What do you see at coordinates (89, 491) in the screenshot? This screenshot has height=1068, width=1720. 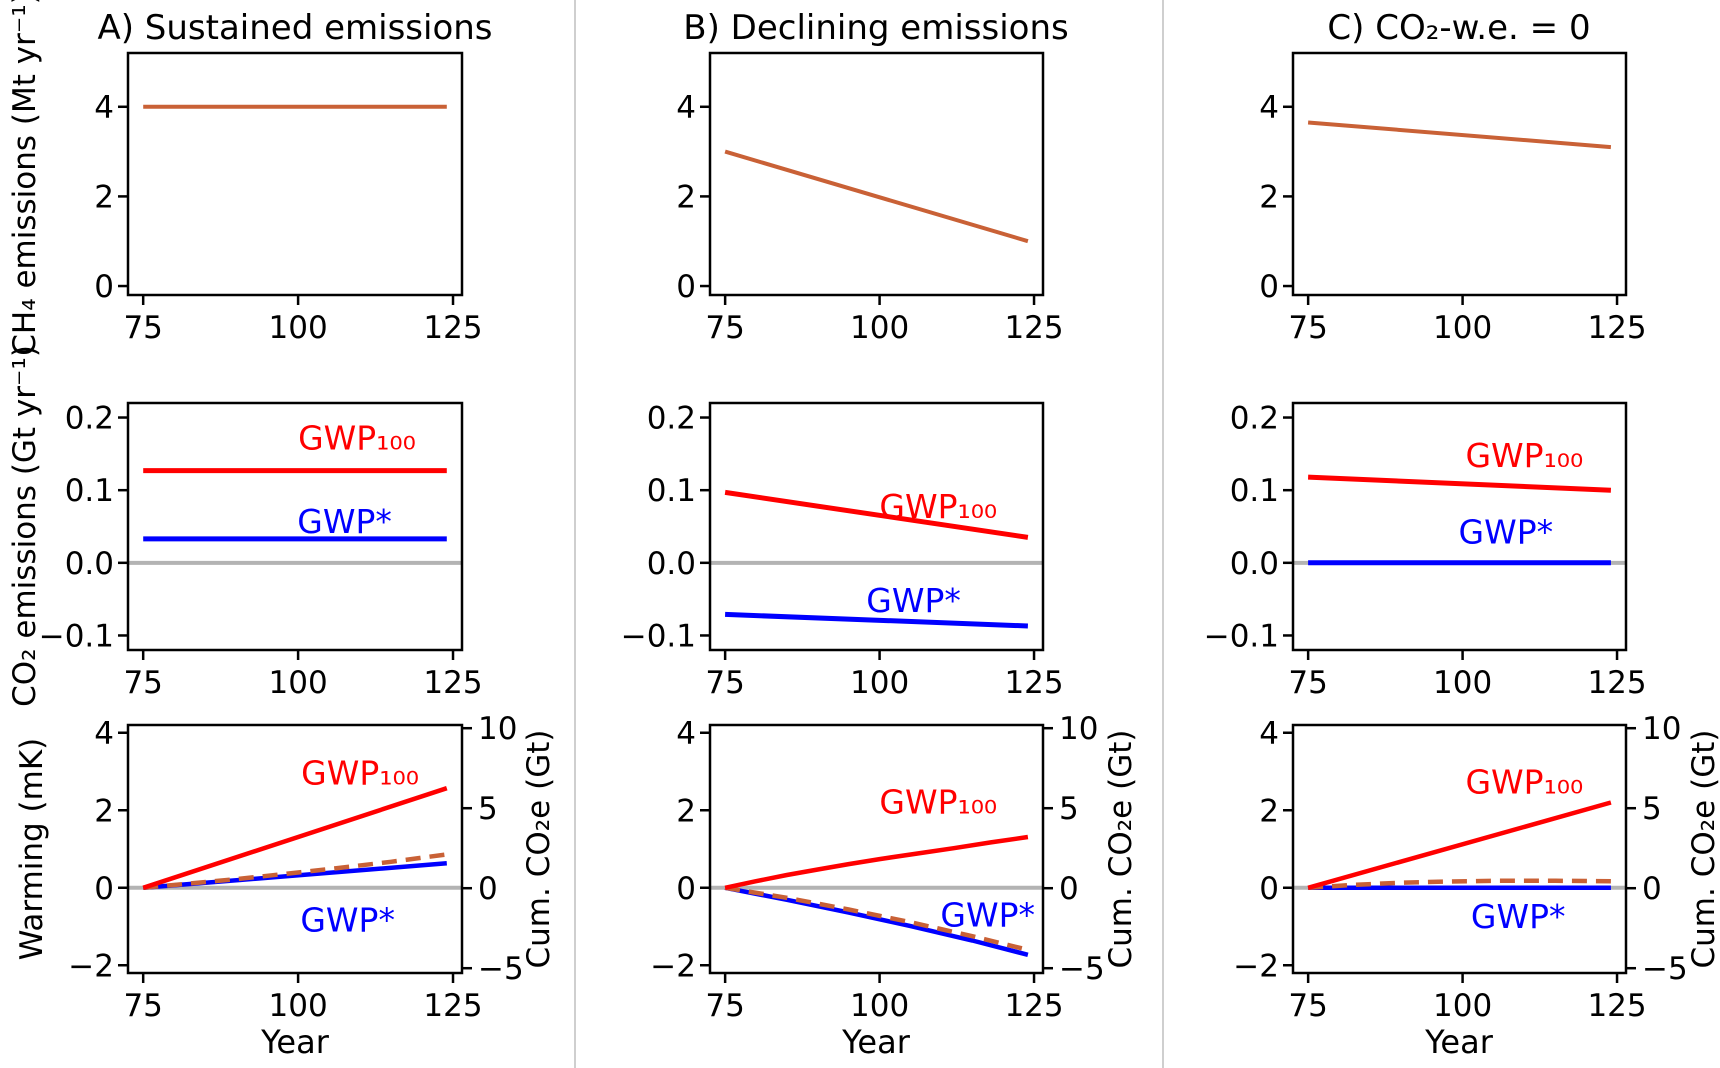 I see `y-tick-label: 0.1` at bounding box center [89, 491].